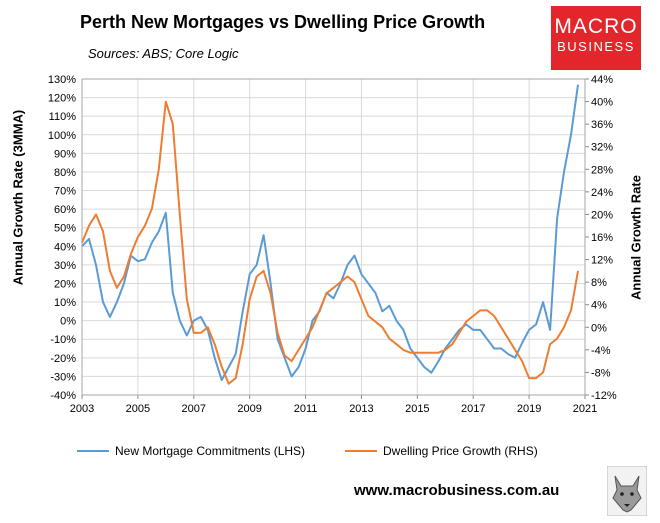 This screenshot has height=523, width=660. What do you see at coordinates (599, 306) in the screenshot?
I see `y2-tick-label: 4%` at bounding box center [599, 306].